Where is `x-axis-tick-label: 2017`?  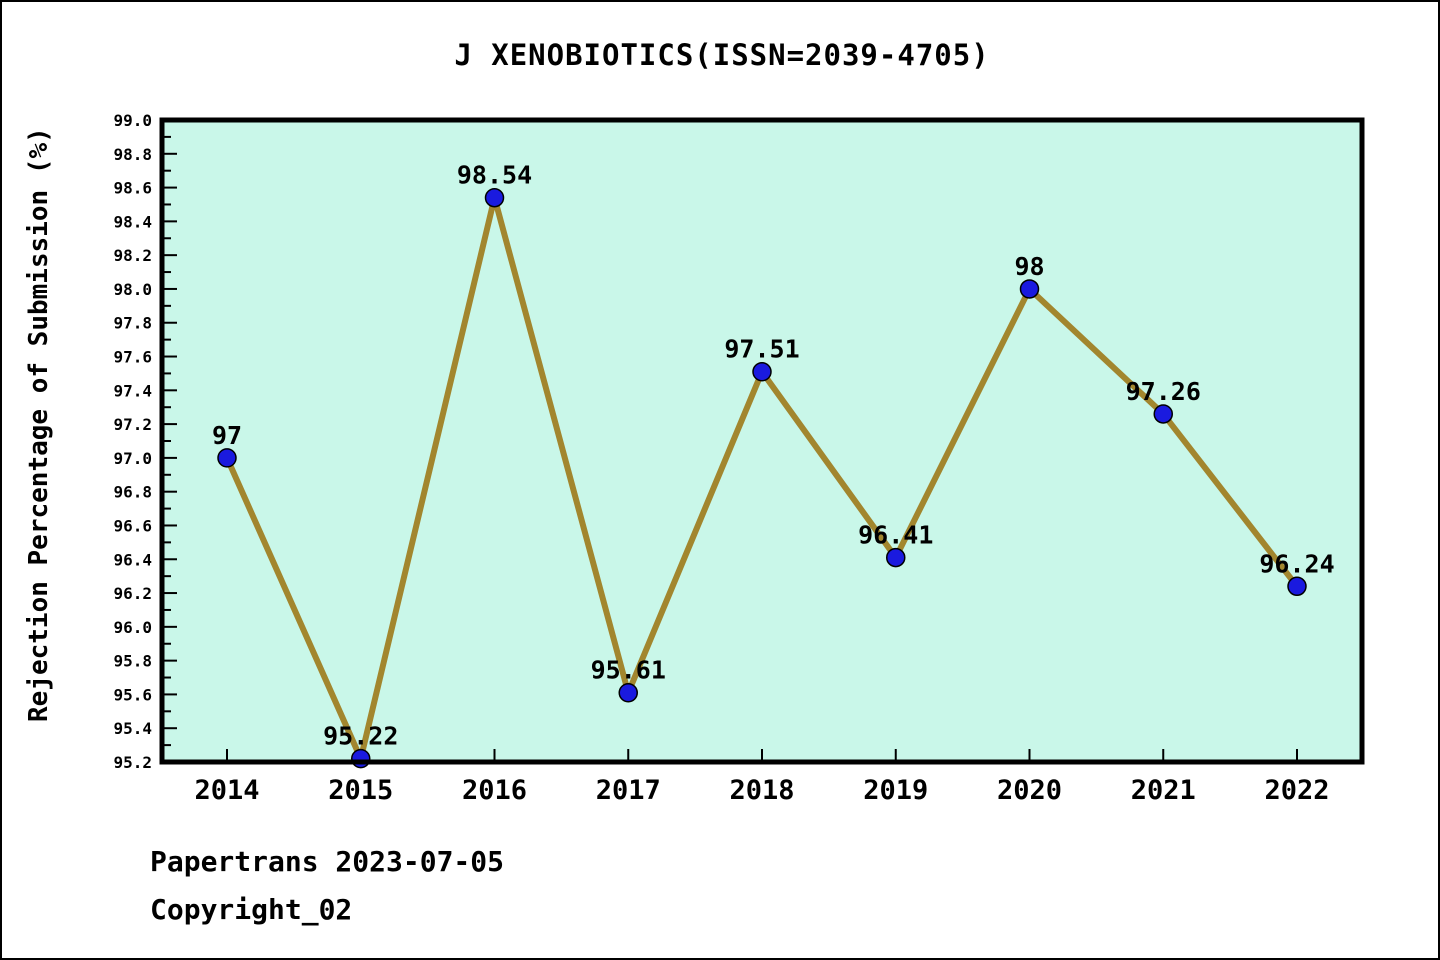 x-axis-tick-label: 2017 is located at coordinates (628, 790).